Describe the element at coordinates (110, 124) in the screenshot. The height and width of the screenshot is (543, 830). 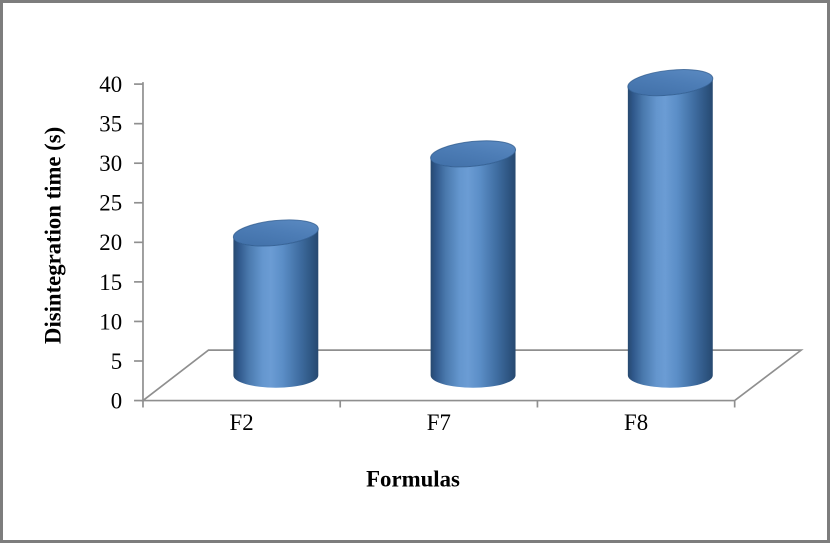
I see `y-tick-label: 35` at that location.